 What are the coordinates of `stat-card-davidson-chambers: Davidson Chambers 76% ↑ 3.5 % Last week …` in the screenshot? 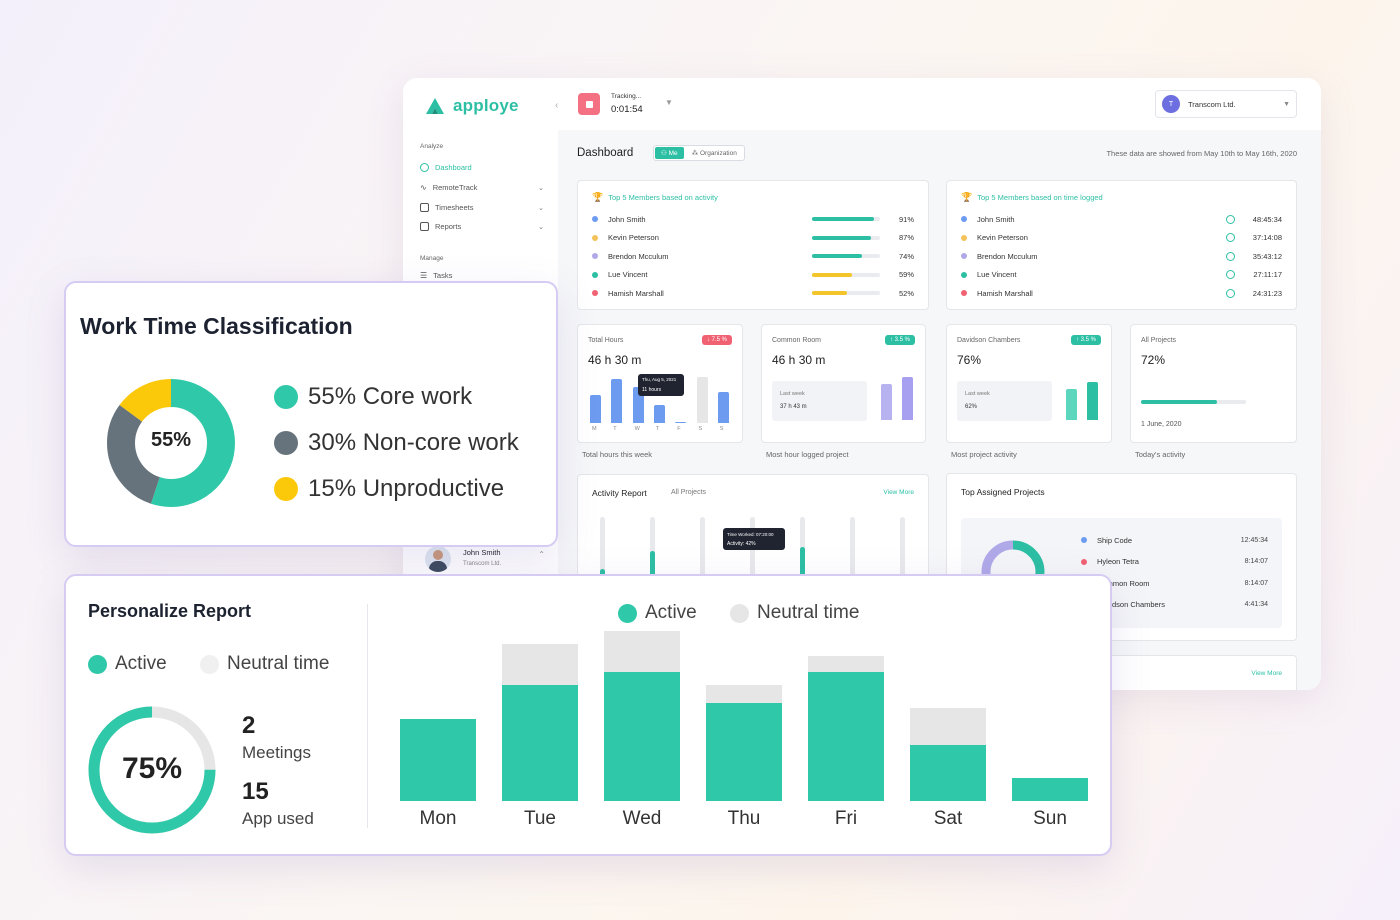 It's located at (1029, 383).